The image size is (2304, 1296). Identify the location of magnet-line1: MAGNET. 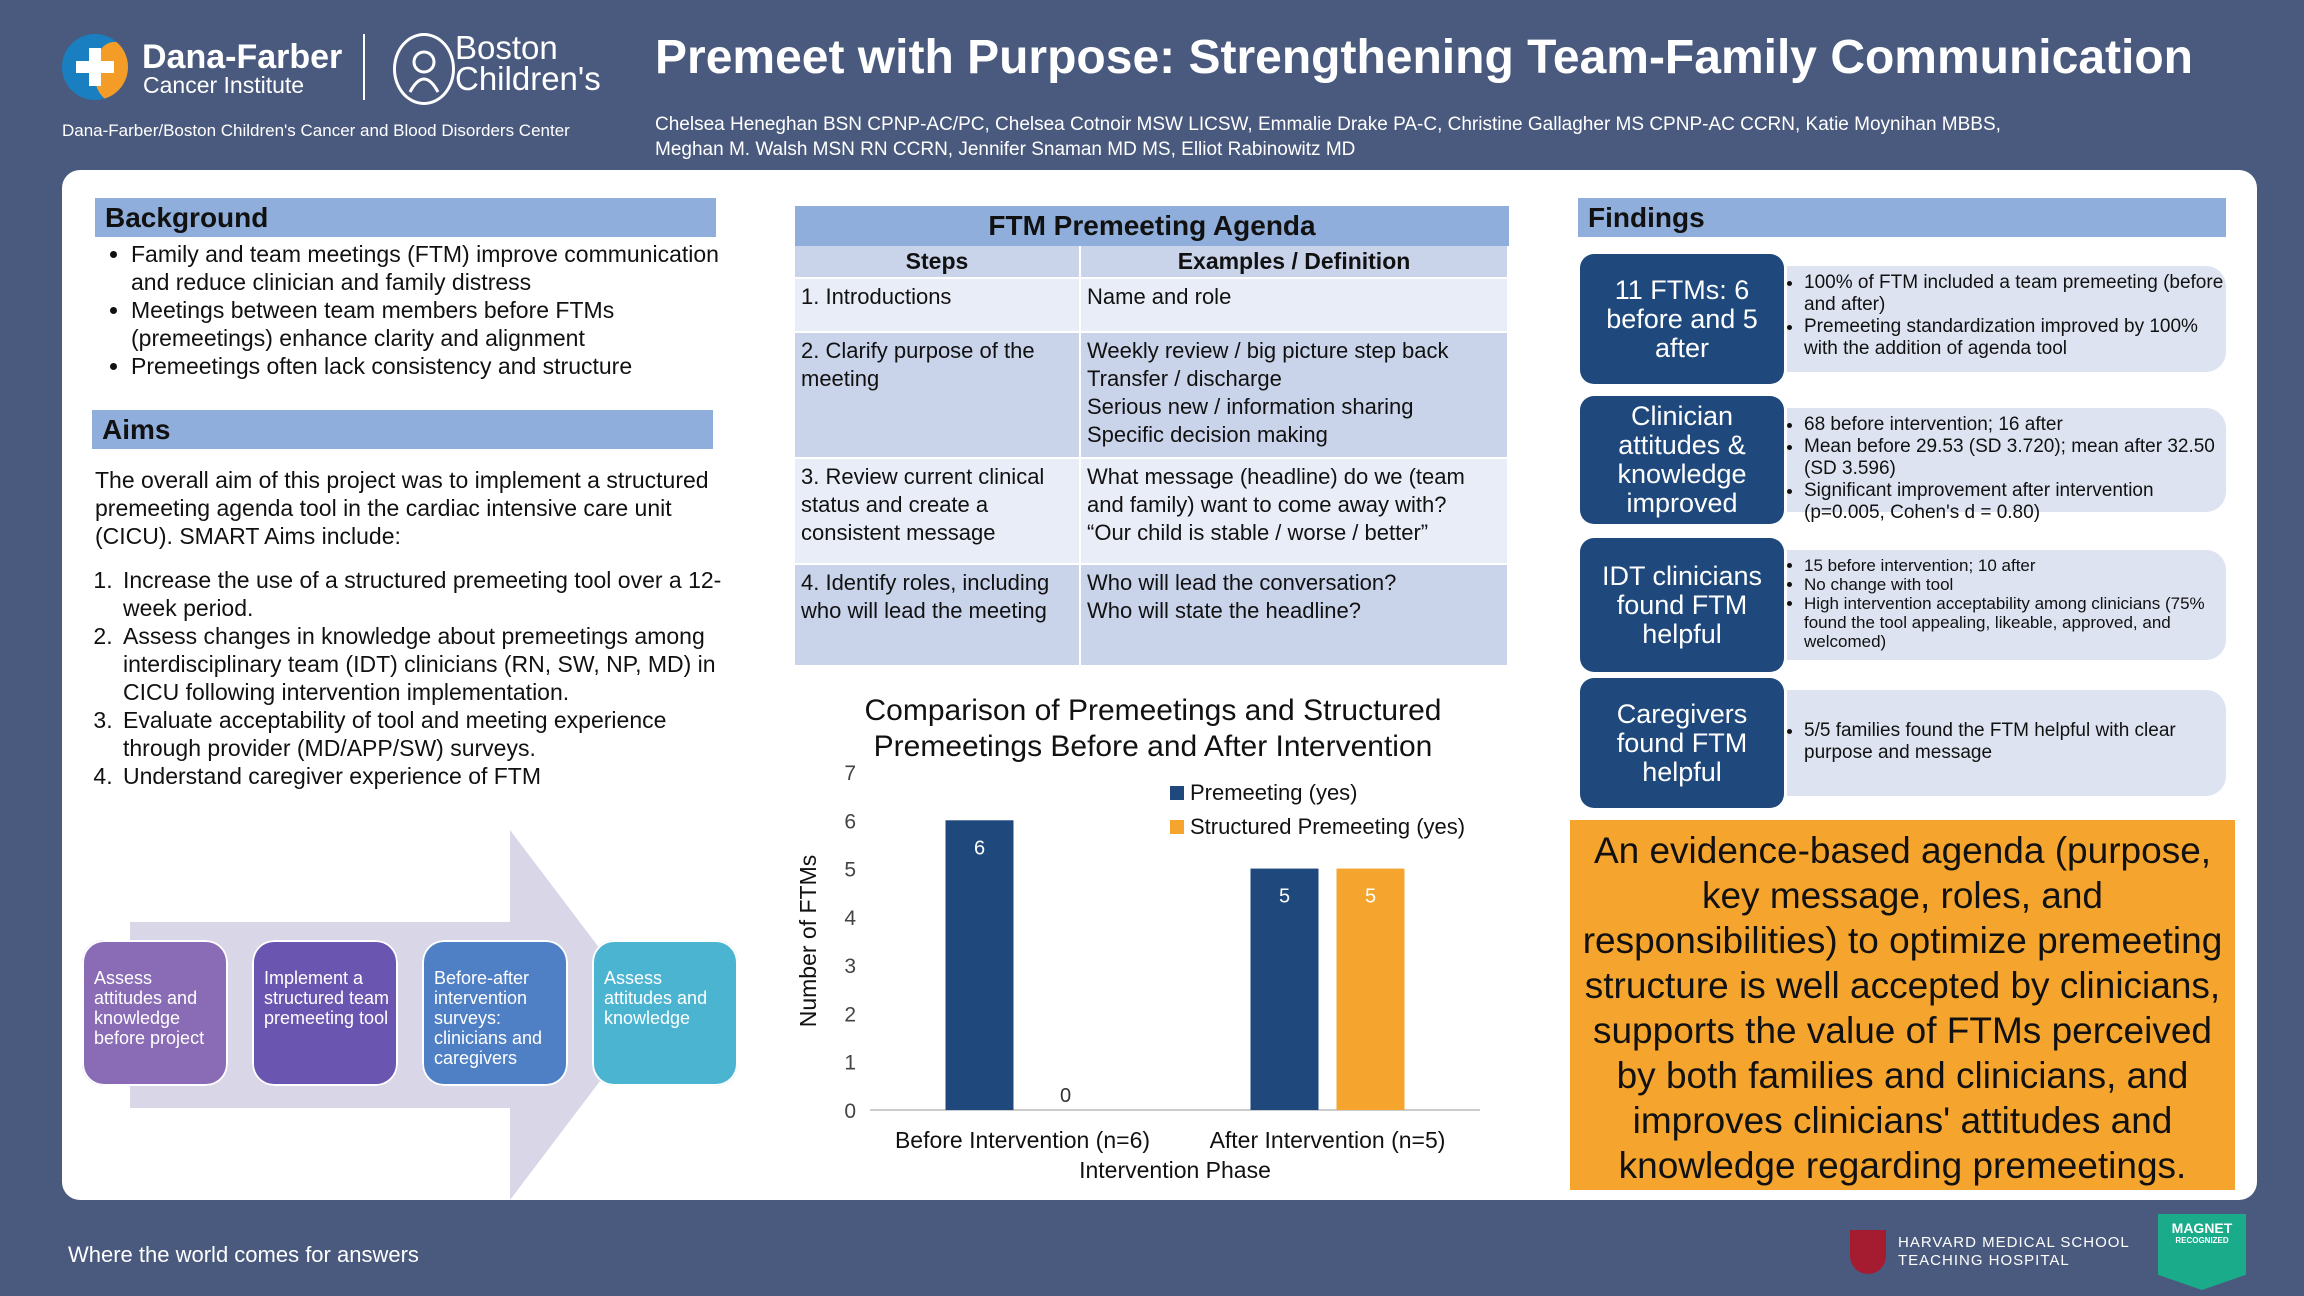
(2202, 1228).